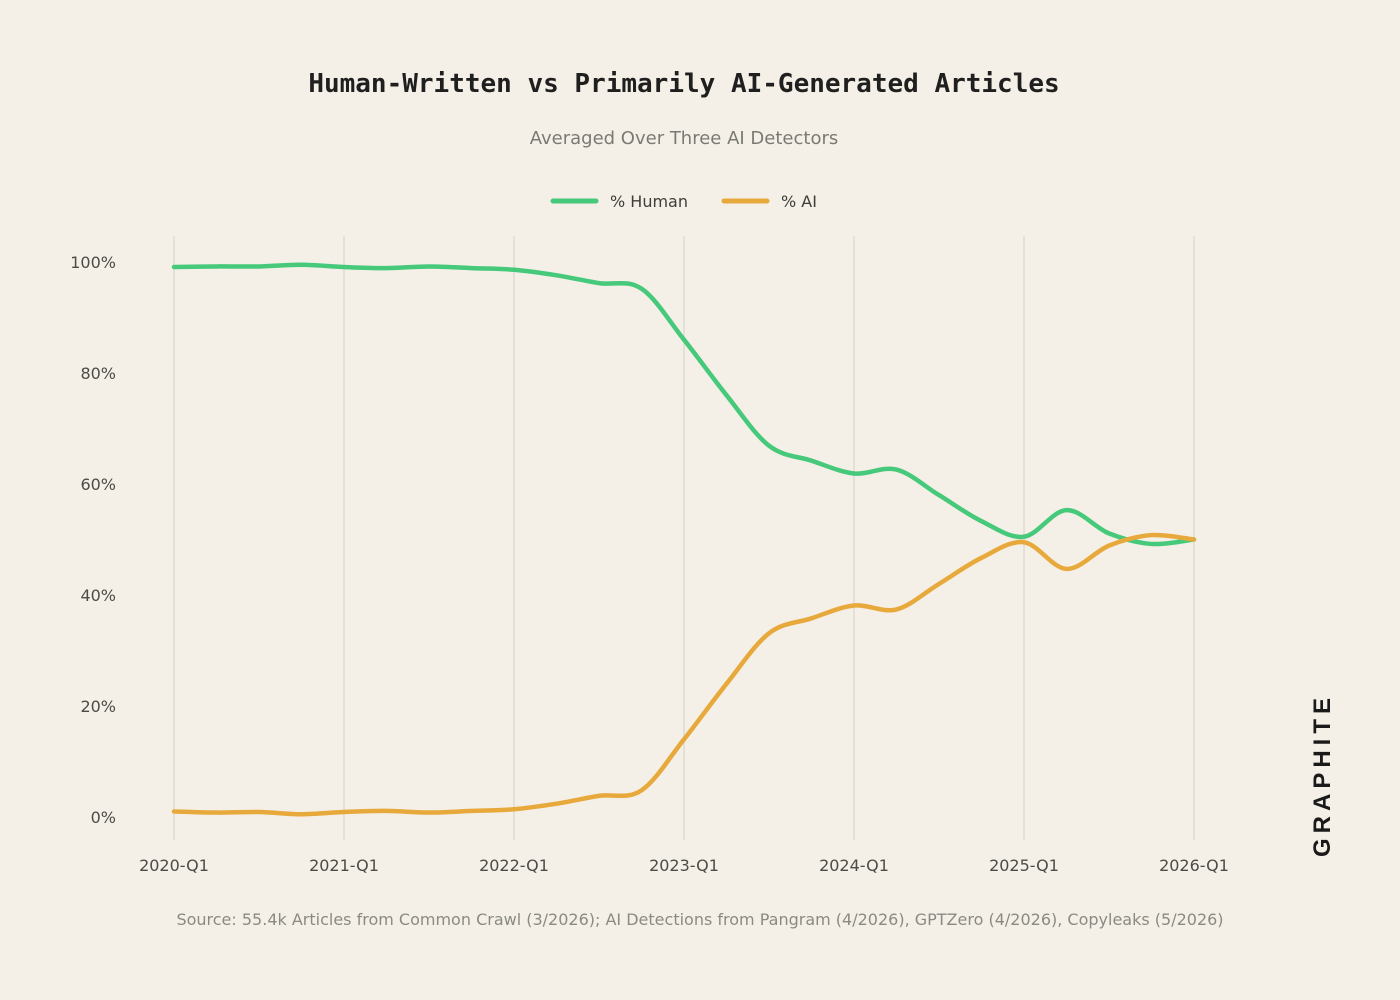 The width and height of the screenshot is (1400, 1000). Describe the element at coordinates (854, 865) in the screenshot. I see `x-tick-label: 2024-Q1` at that location.